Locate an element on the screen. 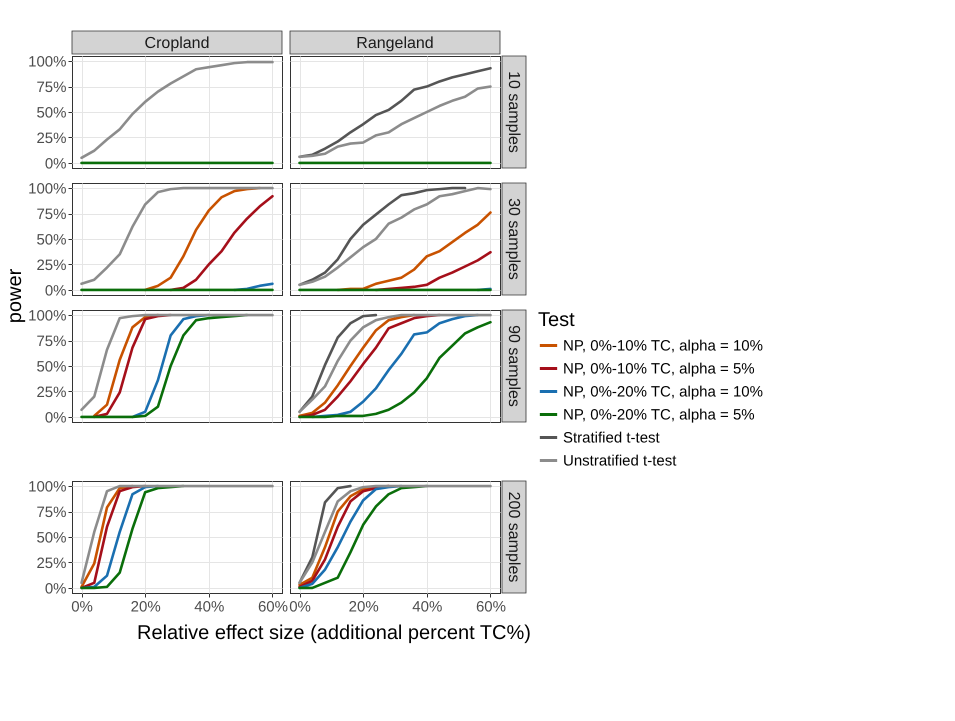 This screenshot has width=955, height=721. legend-label: Unstratified t-test is located at coordinates (620, 461).